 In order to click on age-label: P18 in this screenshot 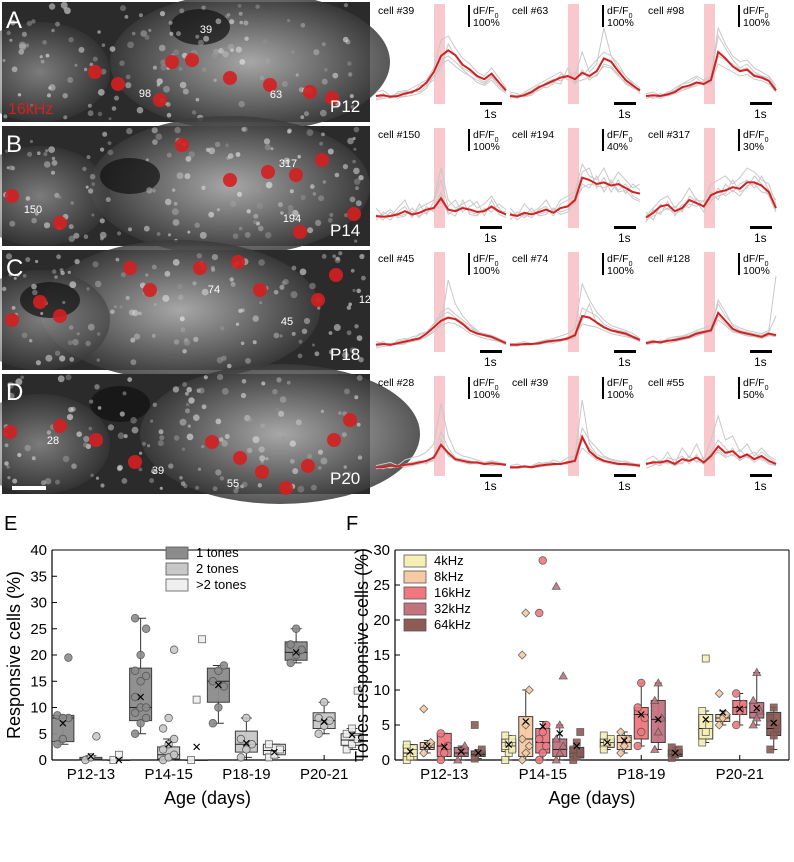, I will do `click(345, 354)`.